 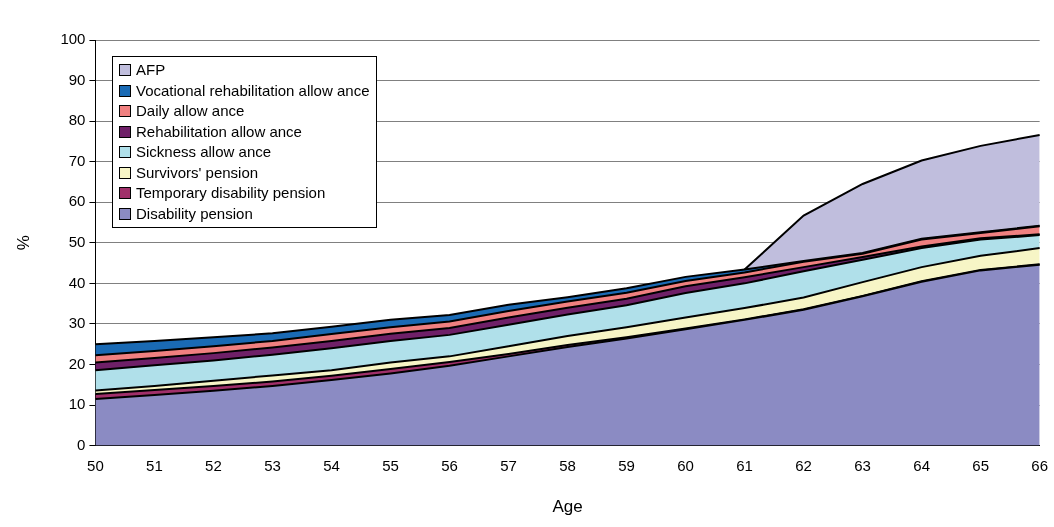 What do you see at coordinates (213, 465) in the screenshot?
I see `x-tick-label: 52` at bounding box center [213, 465].